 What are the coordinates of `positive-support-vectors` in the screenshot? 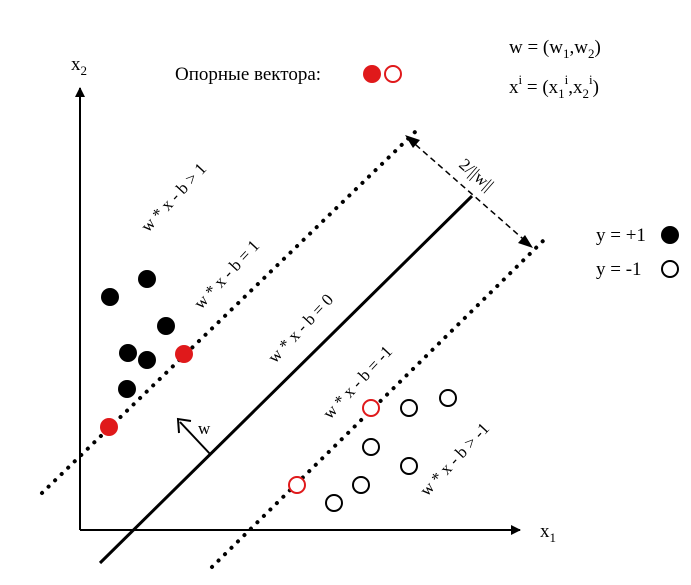 It's located at (146, 390).